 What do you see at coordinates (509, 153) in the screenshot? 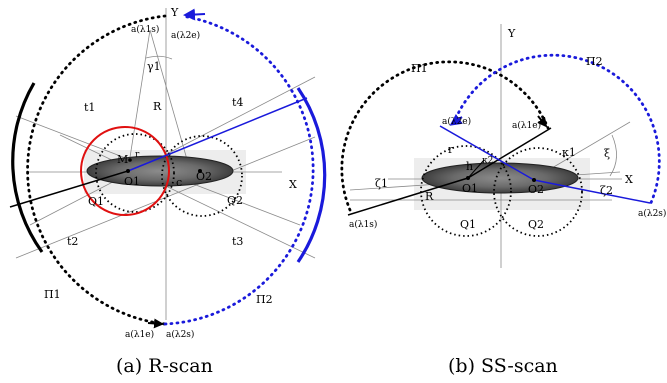
I see `black-ray-b-up` at bounding box center [509, 153].